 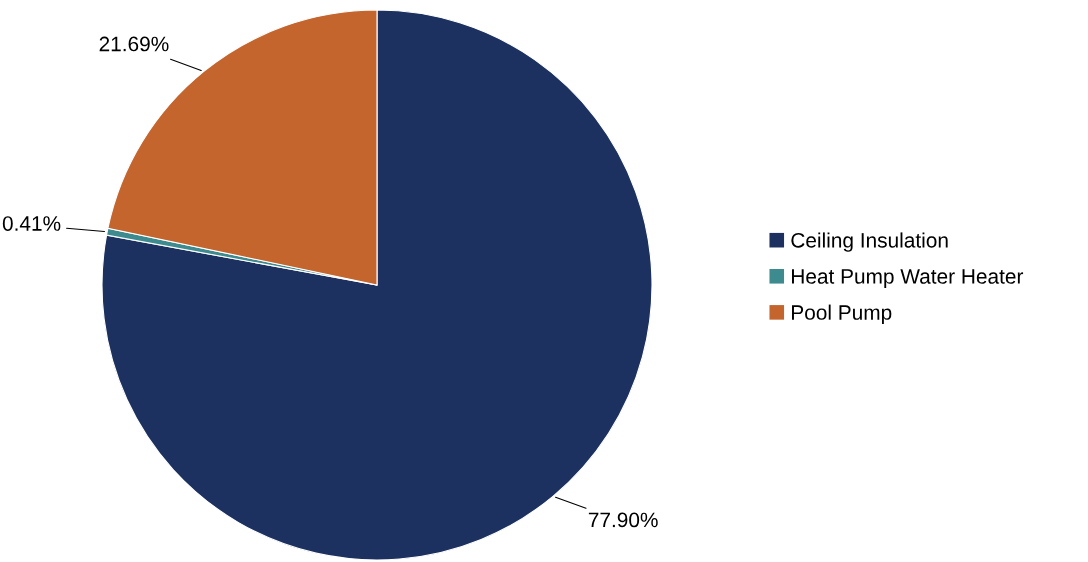 I want to click on legend-label: Ceiling Insulation, so click(x=869, y=242).